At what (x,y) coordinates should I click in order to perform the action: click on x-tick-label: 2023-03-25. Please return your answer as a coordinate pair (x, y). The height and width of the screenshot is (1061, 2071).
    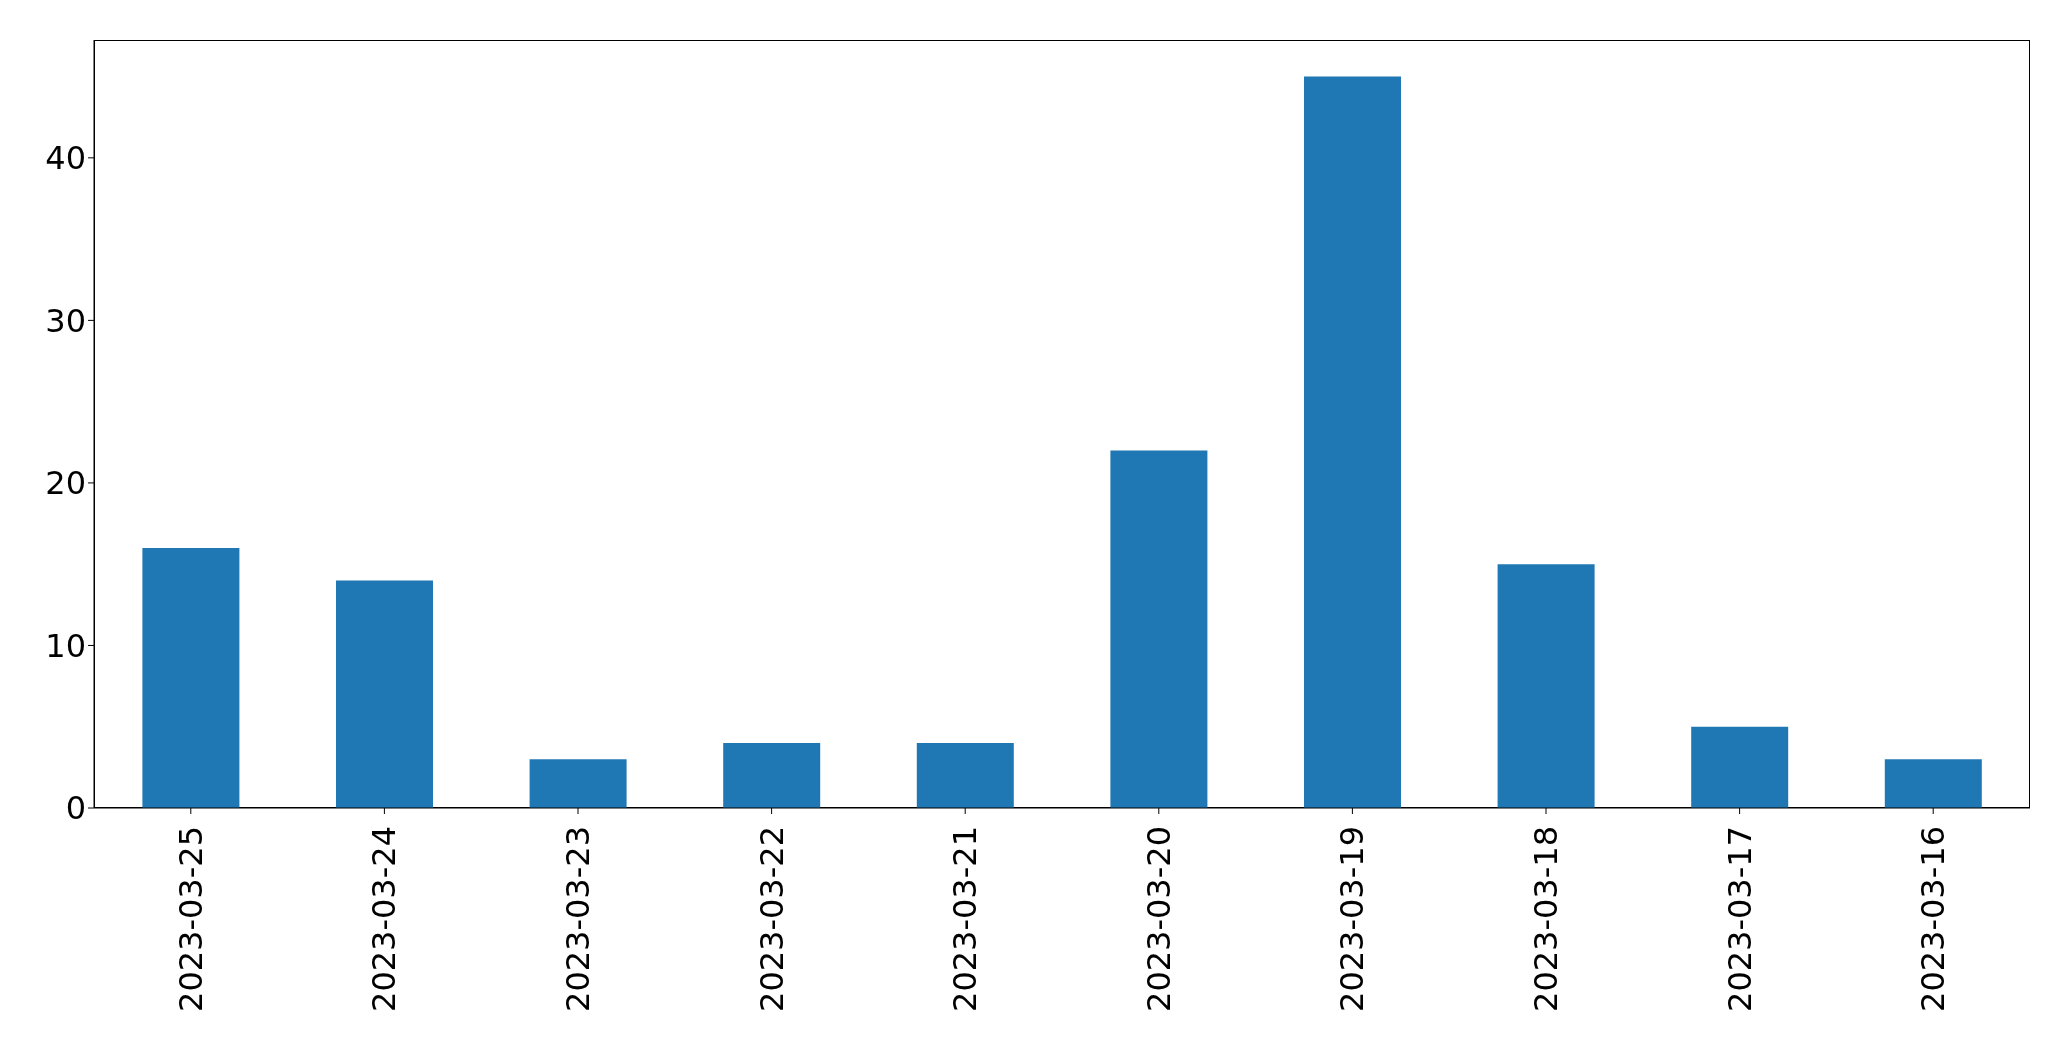
    Looking at the image, I should click on (190, 919).